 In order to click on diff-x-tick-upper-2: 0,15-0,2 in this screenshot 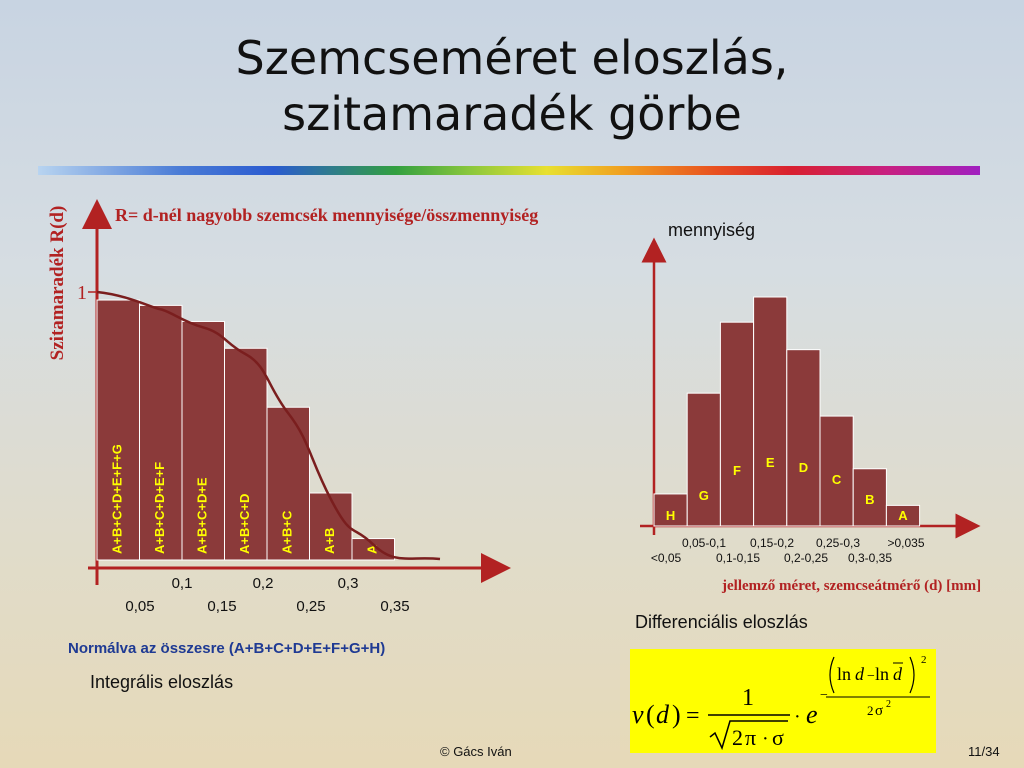, I will do `click(772, 543)`.